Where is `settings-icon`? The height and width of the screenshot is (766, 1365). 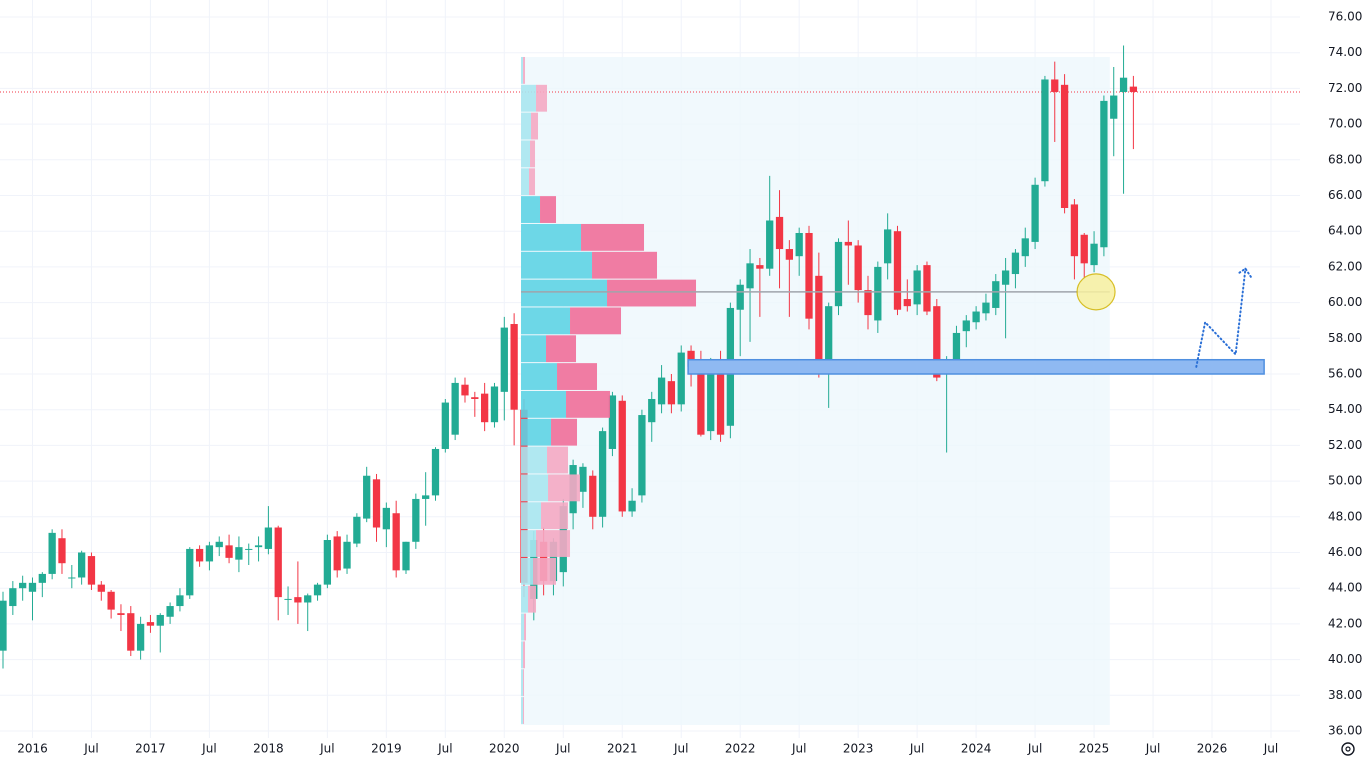 settings-icon is located at coordinates (1348, 749).